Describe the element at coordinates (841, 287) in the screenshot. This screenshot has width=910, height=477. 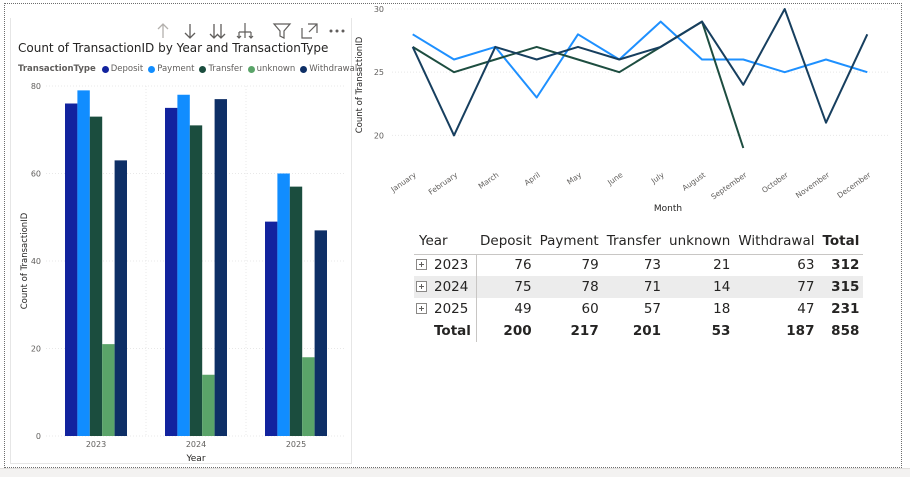
I see `matrix-row-total: 315` at that location.